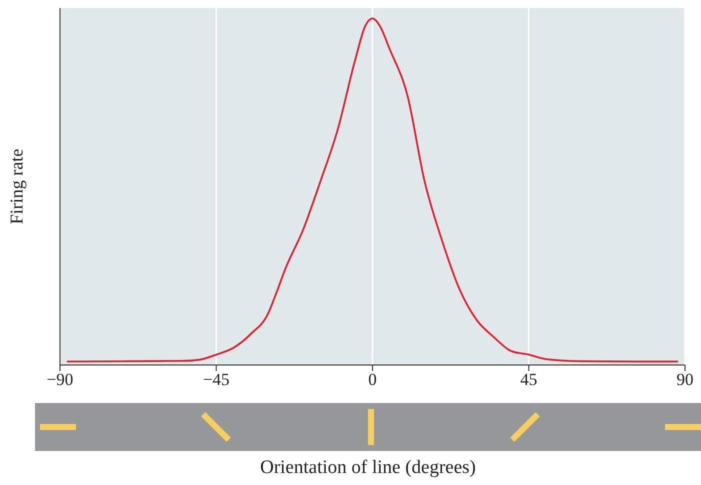  Describe the element at coordinates (368, 468) in the screenshot. I see `x-axis-title: Orientation of line (degrees)` at that location.